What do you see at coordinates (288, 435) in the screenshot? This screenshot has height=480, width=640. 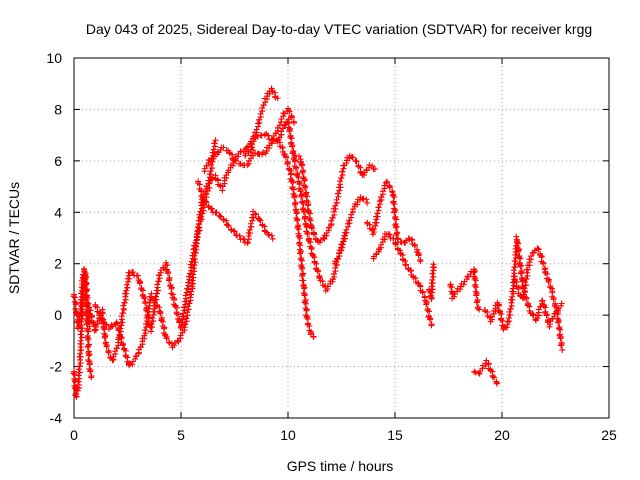 I see `x-tick-label: 10` at bounding box center [288, 435].